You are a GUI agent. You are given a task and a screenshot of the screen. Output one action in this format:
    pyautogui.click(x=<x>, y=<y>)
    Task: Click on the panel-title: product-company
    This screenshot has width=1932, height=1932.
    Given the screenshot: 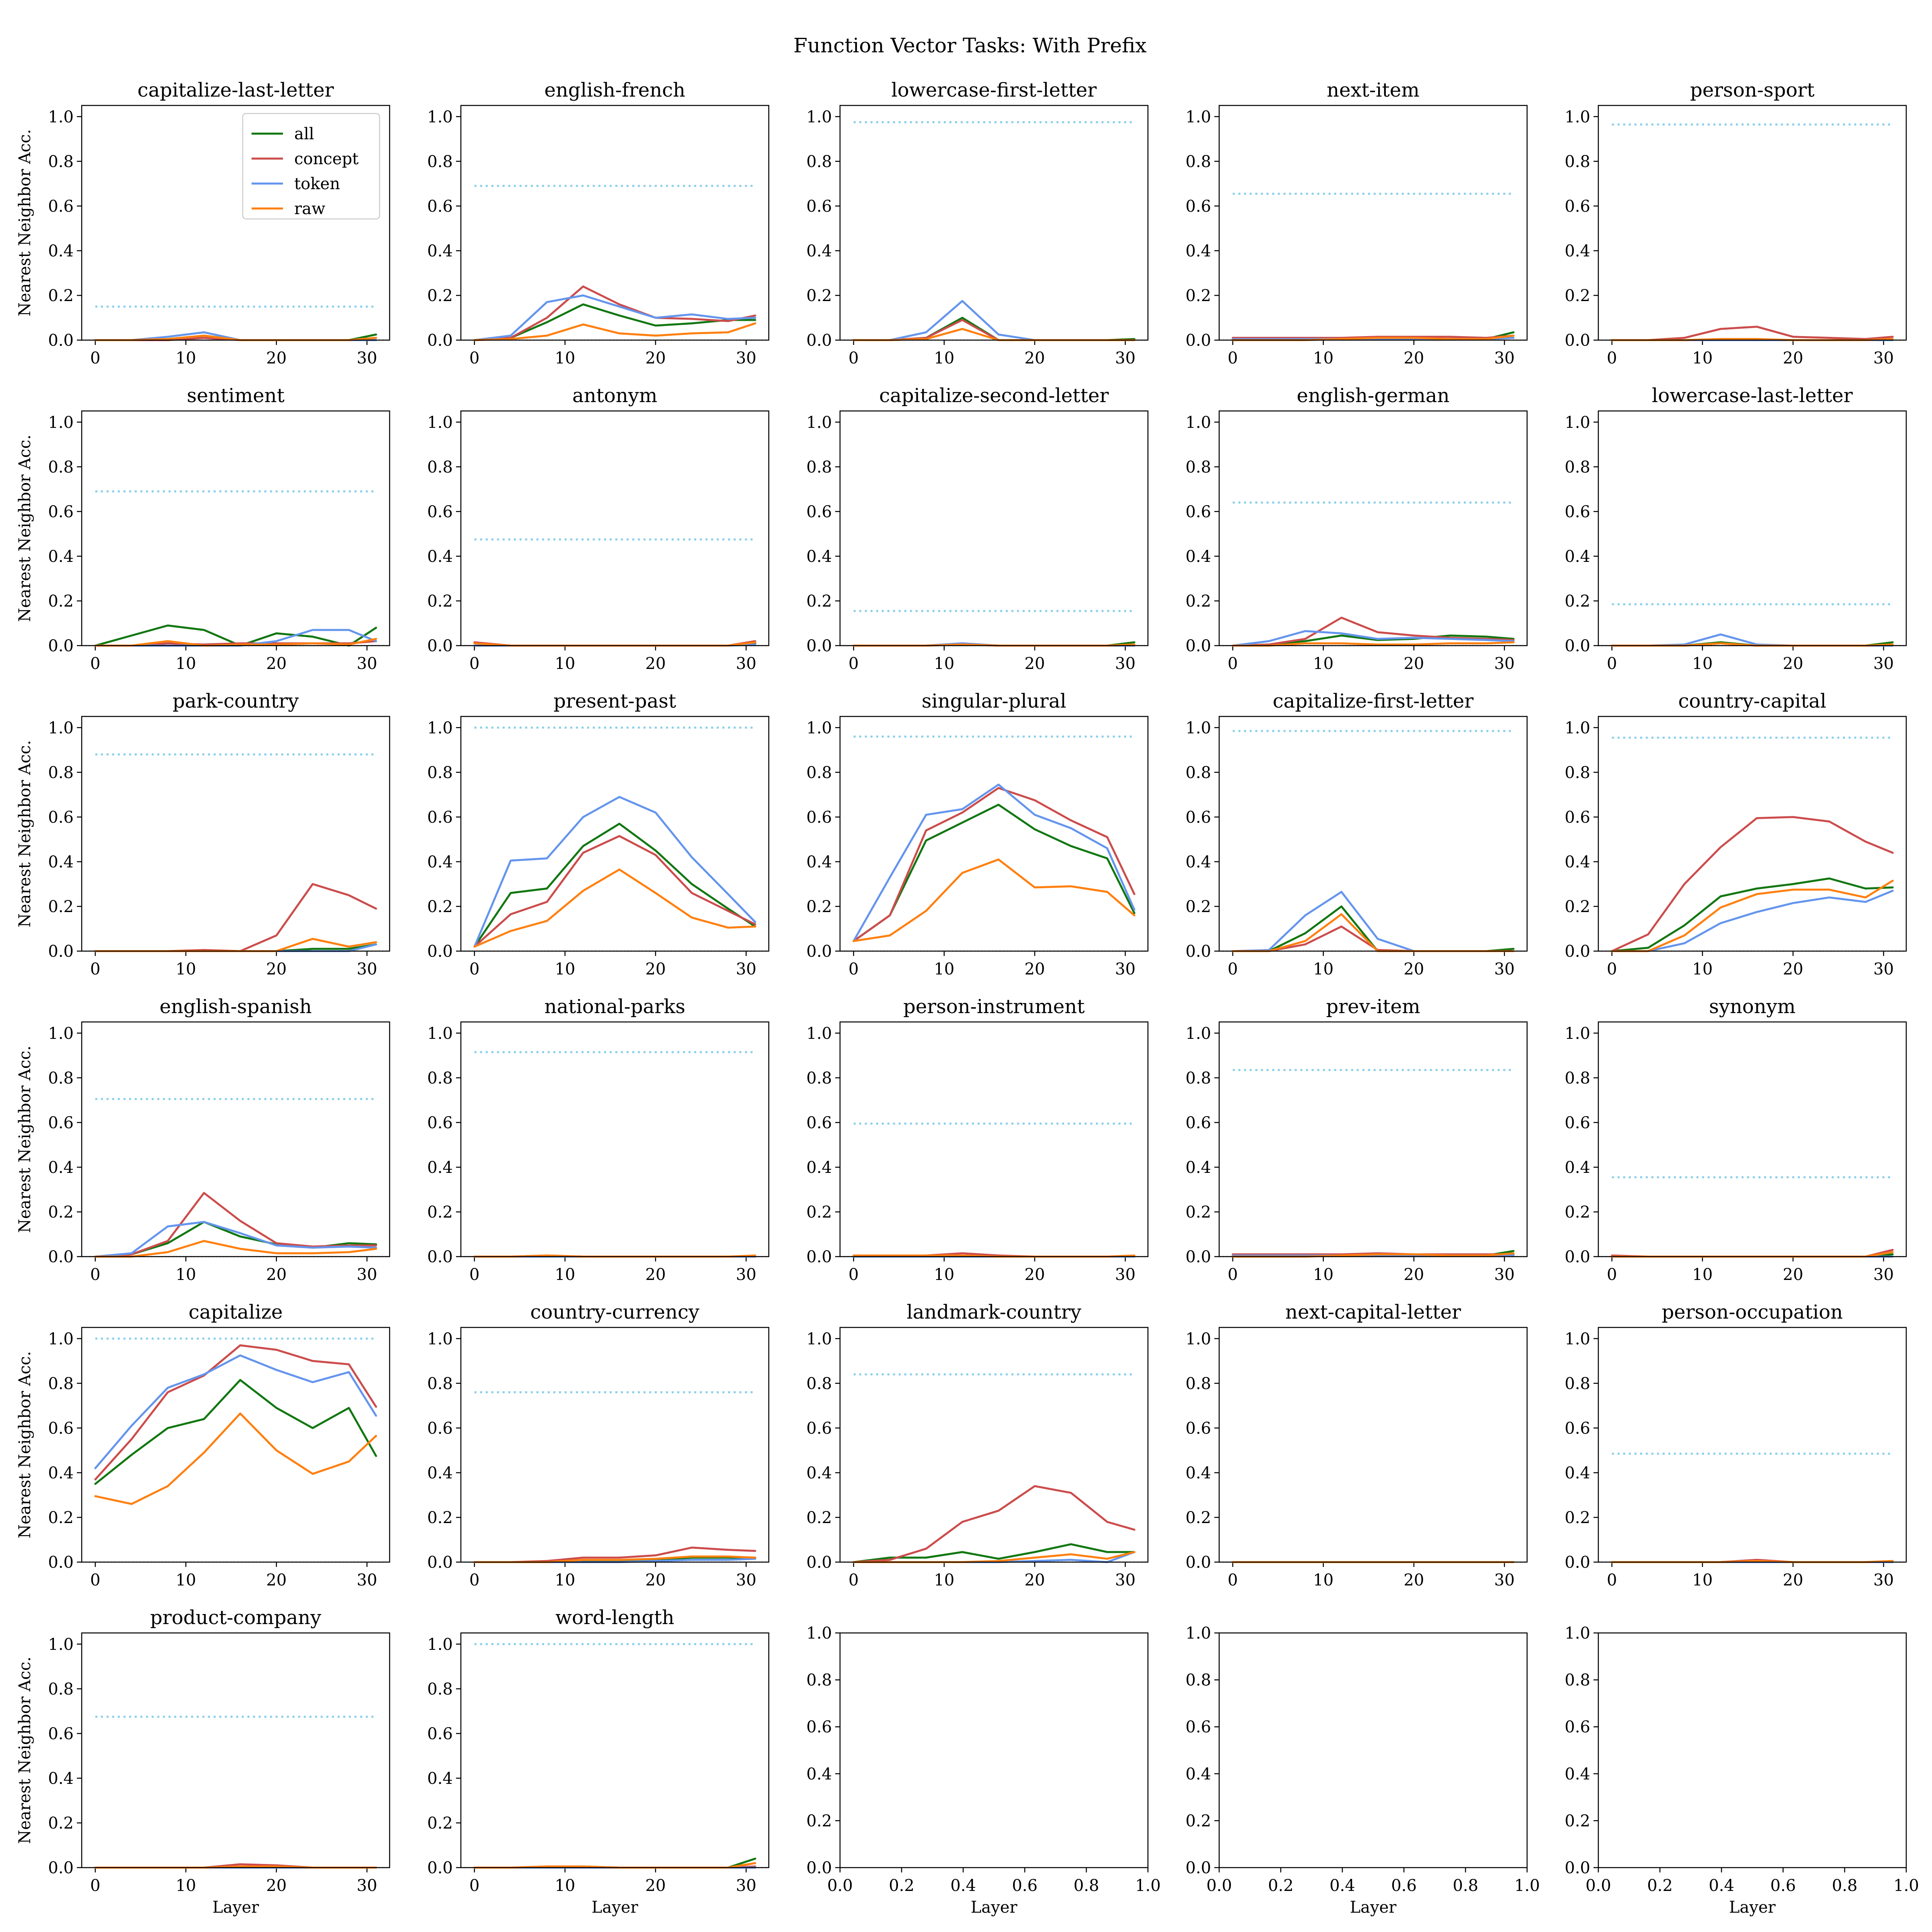 What is the action you would take?
    pyautogui.click(x=235, y=1617)
    